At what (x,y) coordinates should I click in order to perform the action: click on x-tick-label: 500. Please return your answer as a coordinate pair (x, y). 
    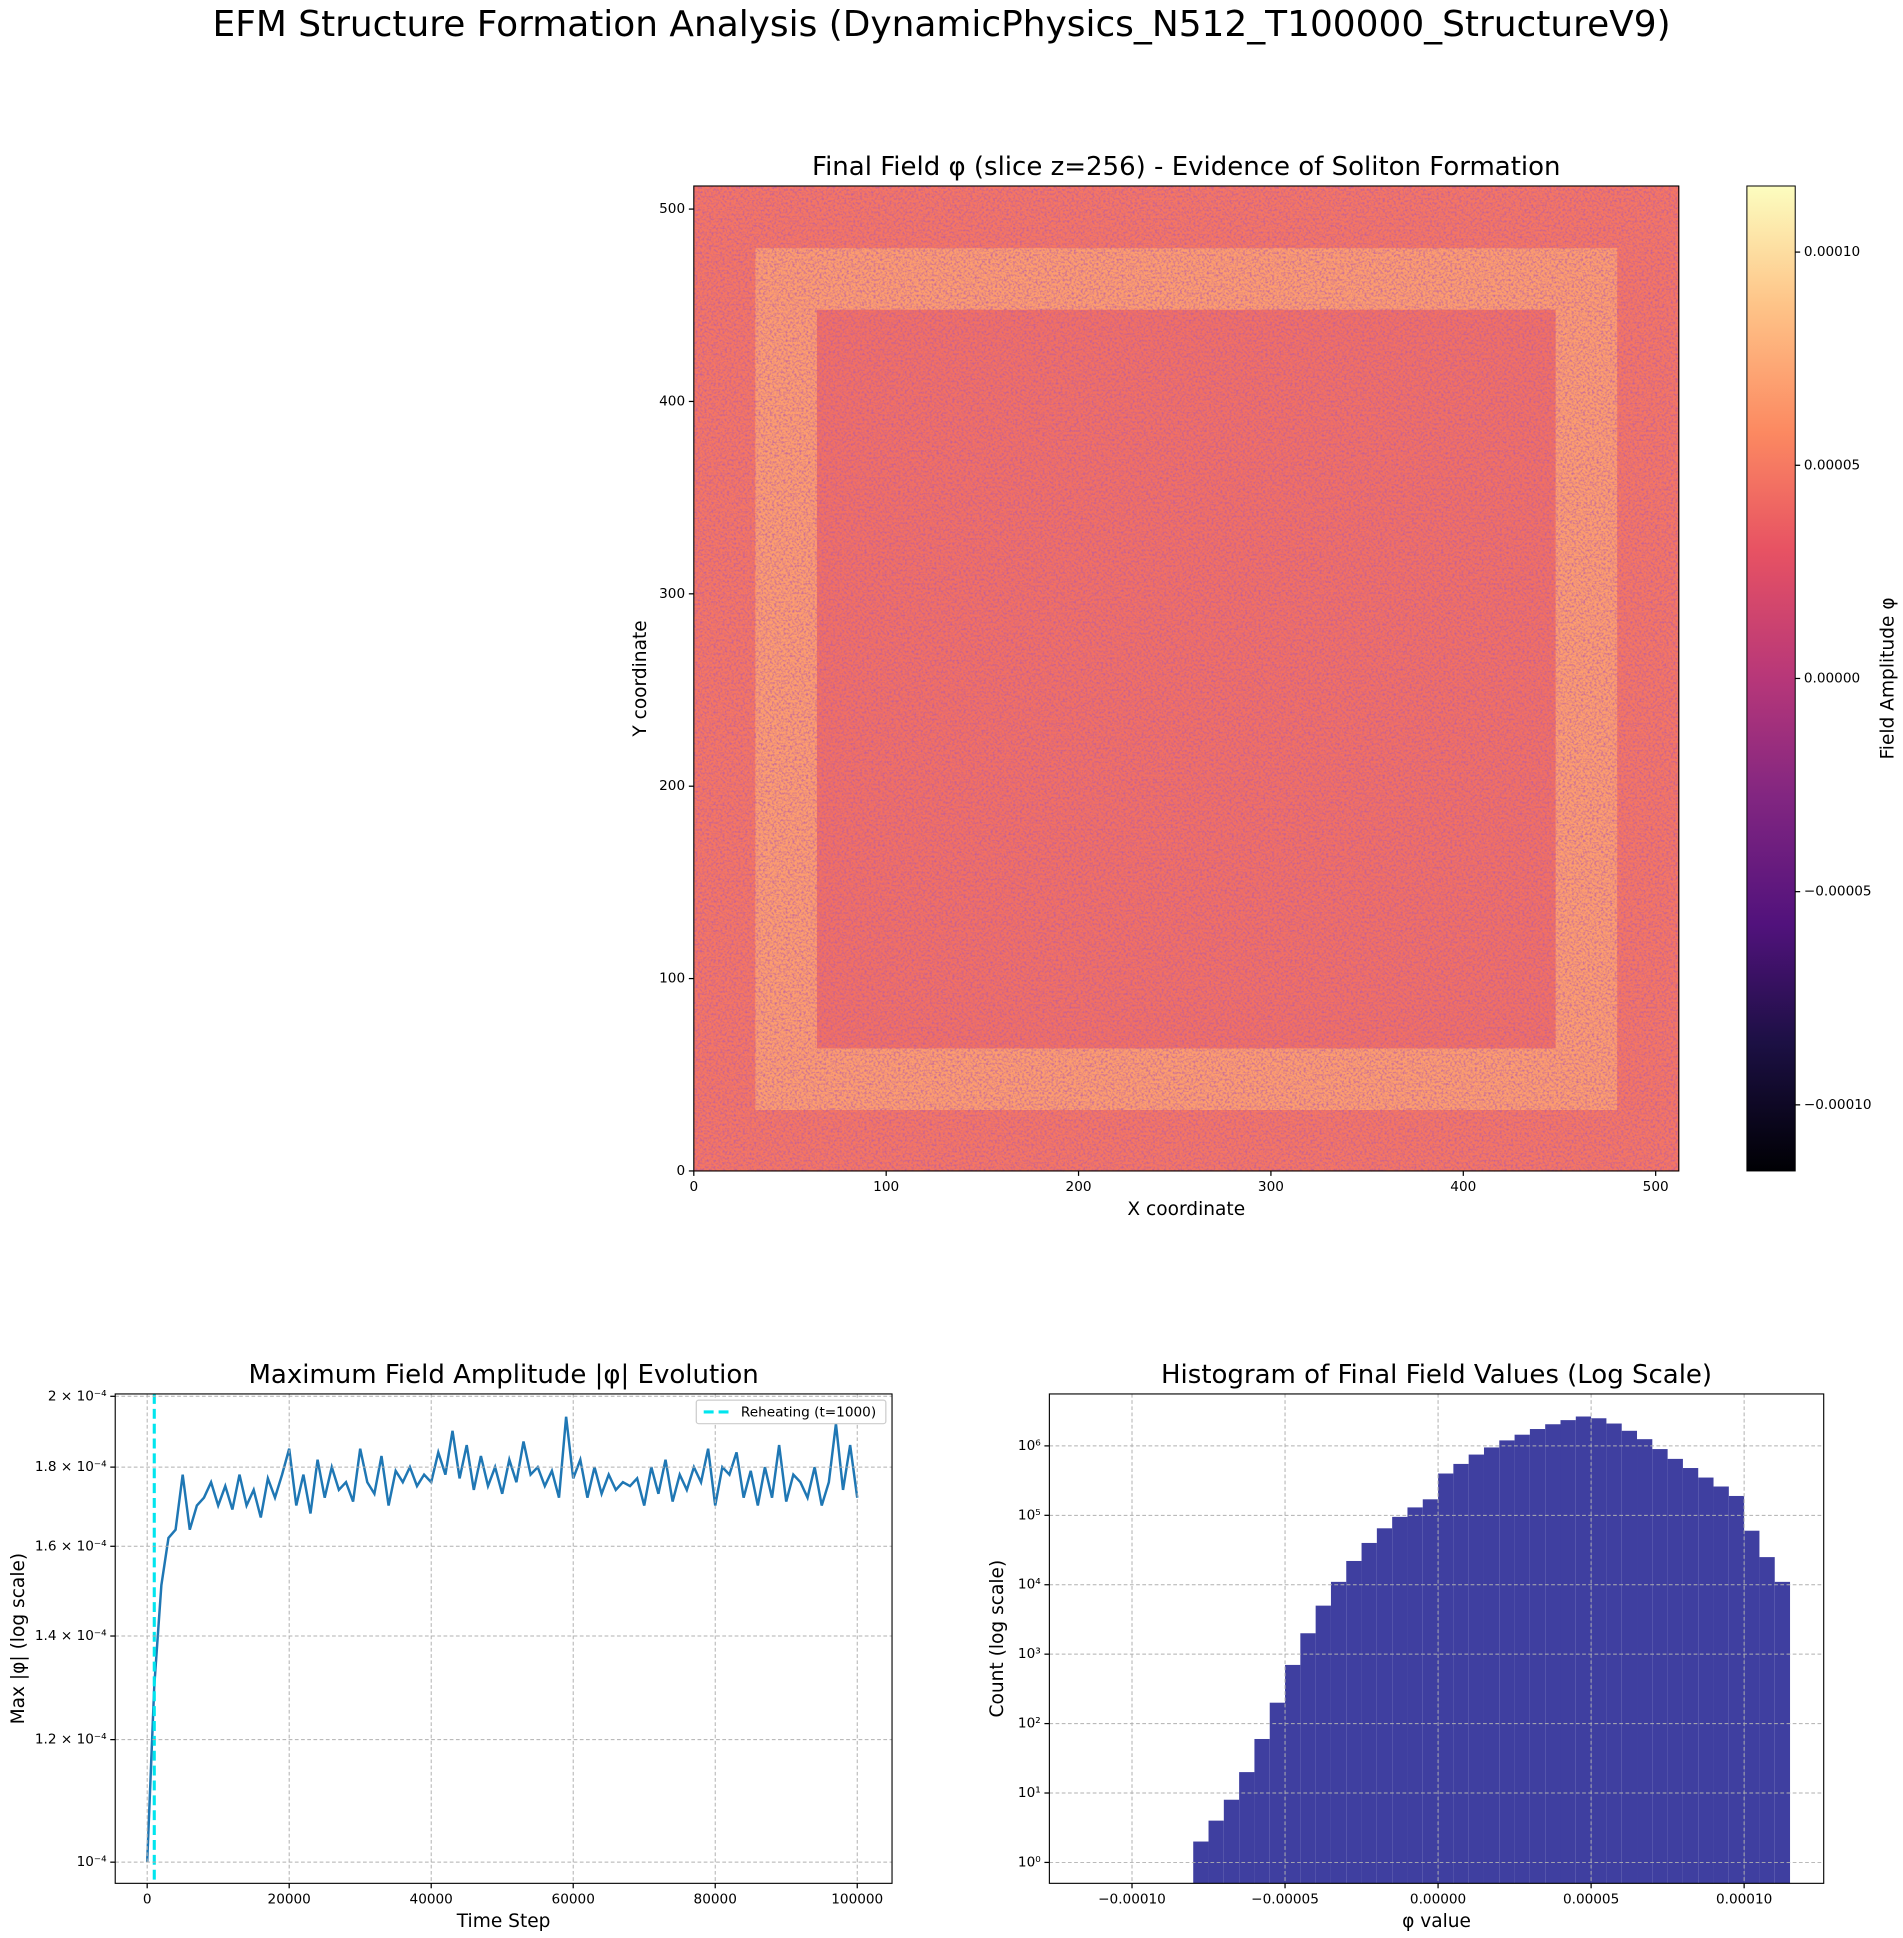
    Looking at the image, I should click on (1656, 1187).